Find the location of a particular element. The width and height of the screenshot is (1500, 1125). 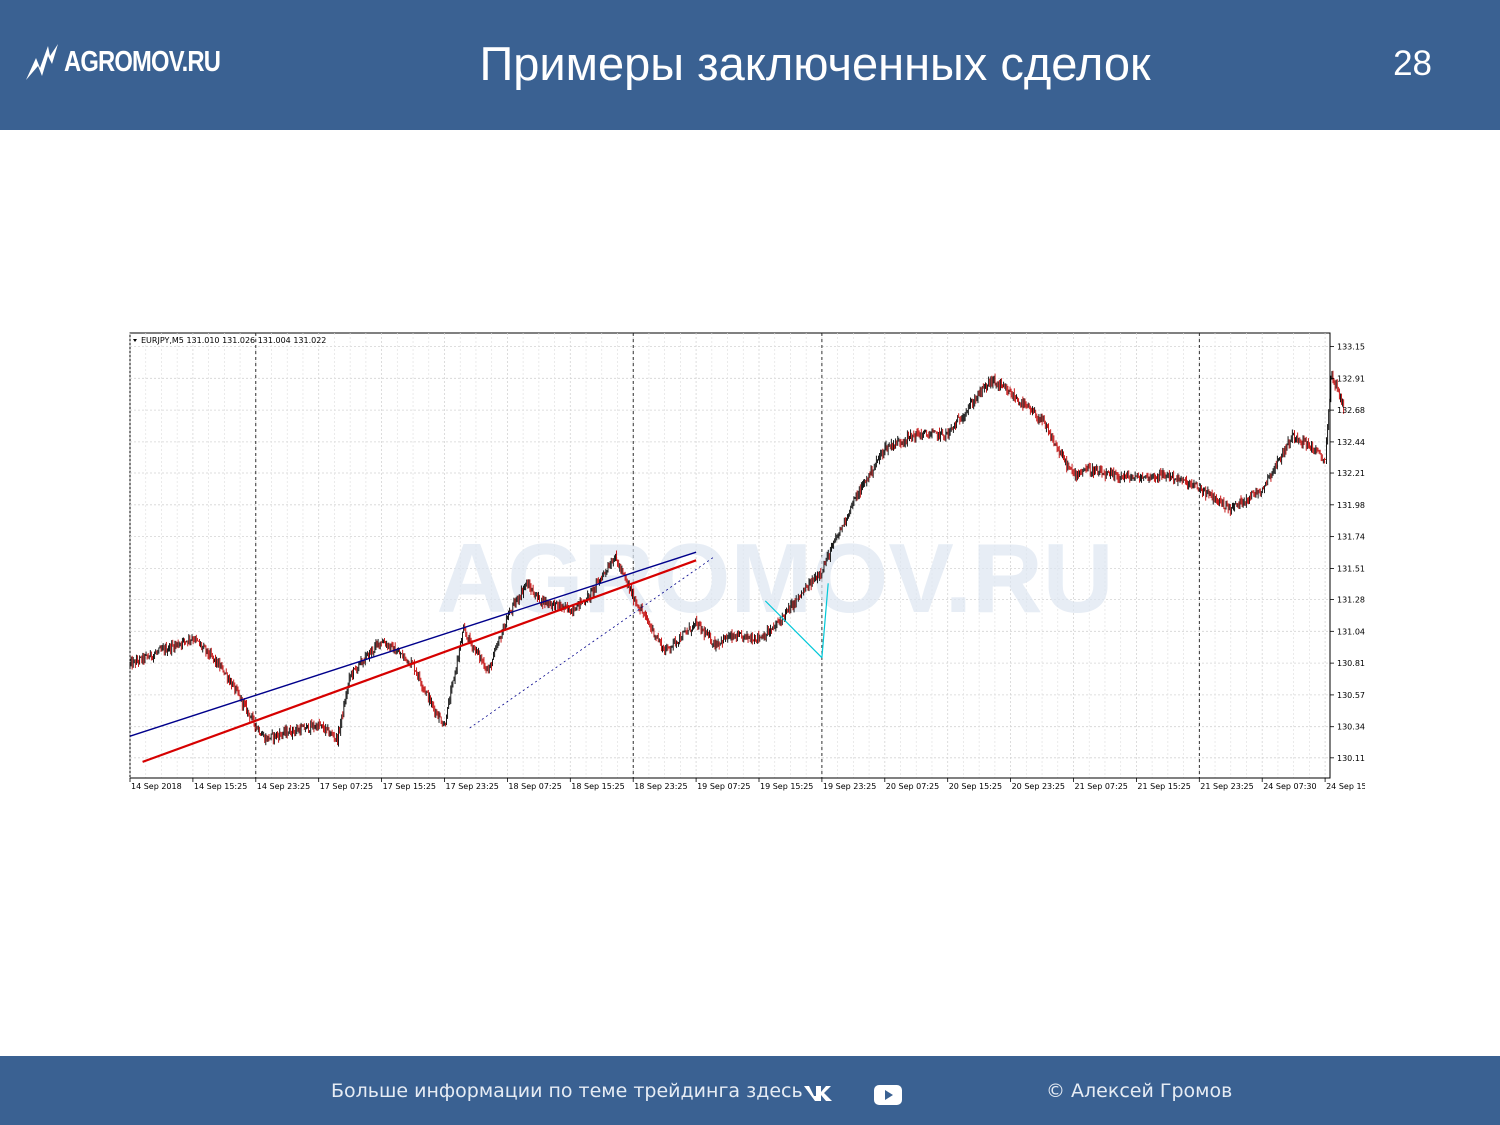

x-tick-label: 21 Sep 15:25 is located at coordinates (1163, 786).